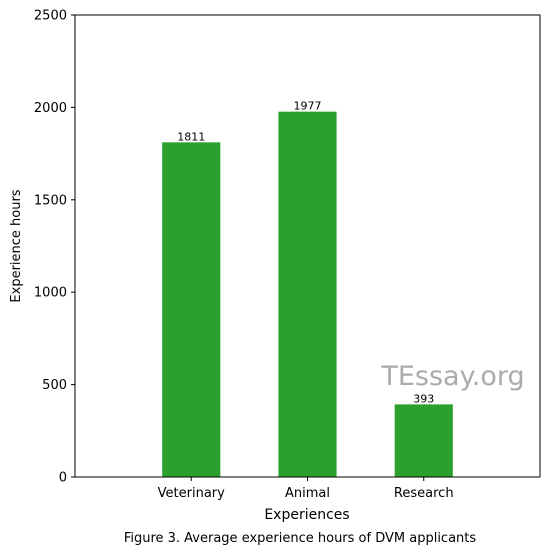  What do you see at coordinates (308, 106) in the screenshot?
I see `value-label-animal: 1977` at bounding box center [308, 106].